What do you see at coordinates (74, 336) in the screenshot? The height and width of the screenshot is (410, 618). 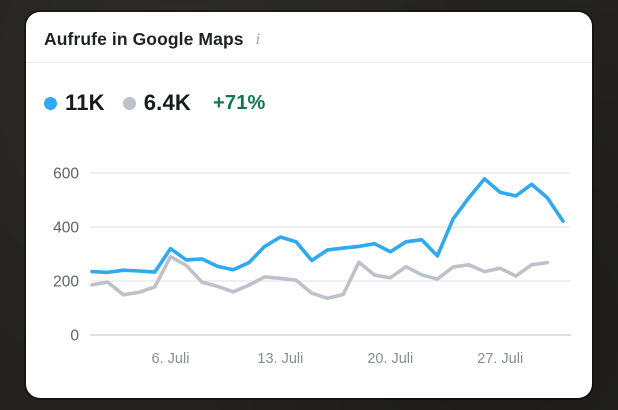 I see `y-axis-label-0: 0` at bounding box center [74, 336].